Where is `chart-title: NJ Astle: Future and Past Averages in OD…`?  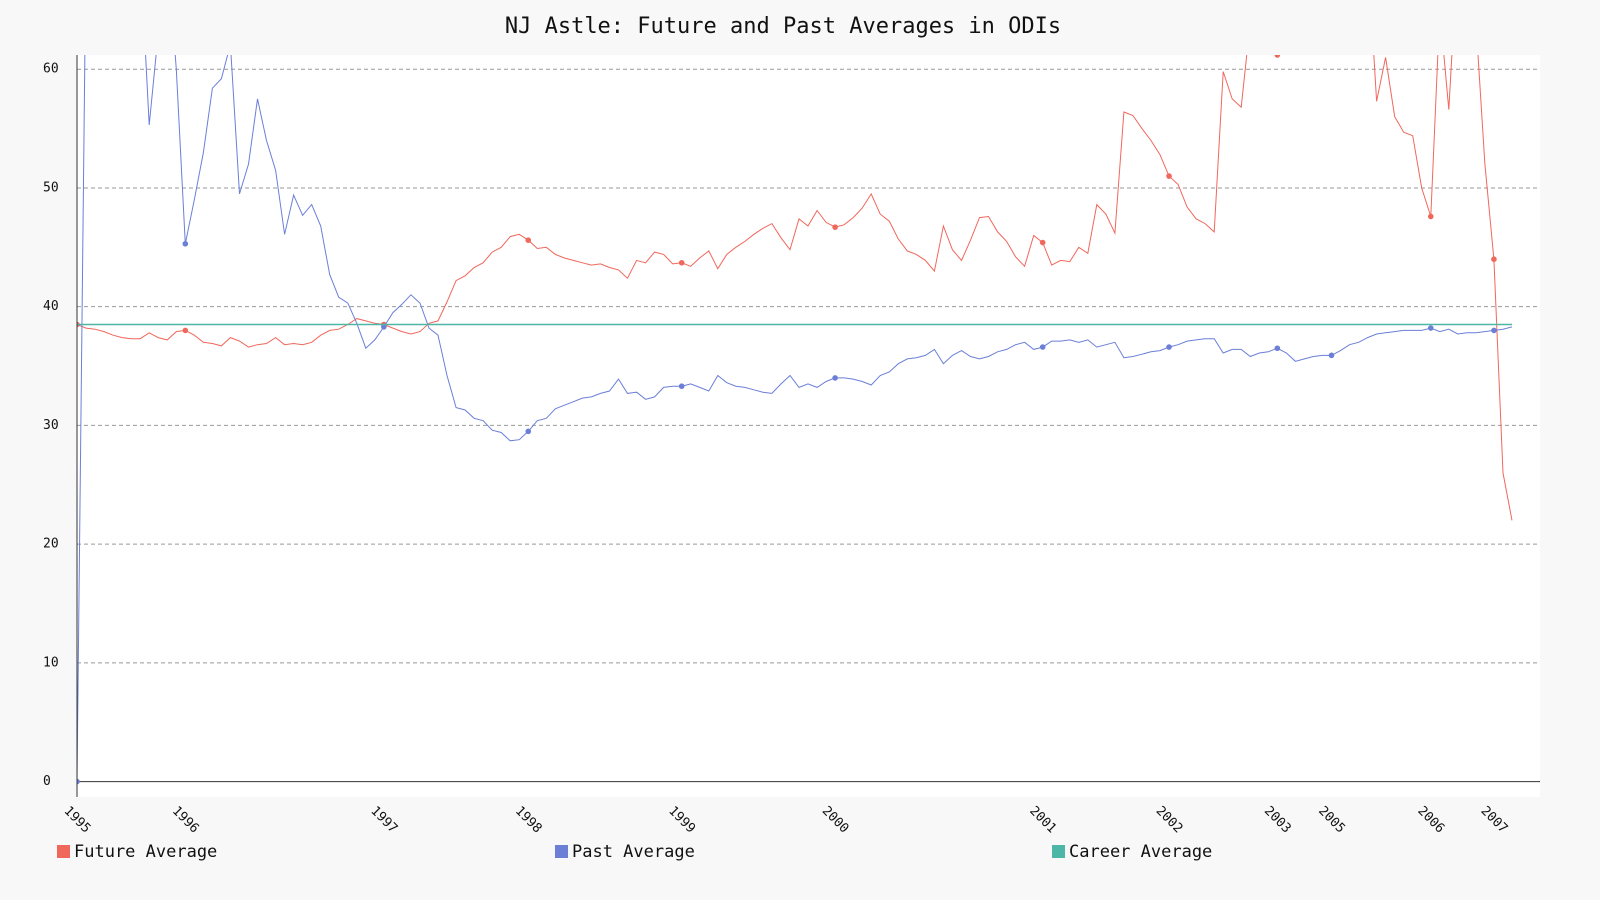
chart-title: NJ Astle: Future and Past Averages in OD… is located at coordinates (783, 26).